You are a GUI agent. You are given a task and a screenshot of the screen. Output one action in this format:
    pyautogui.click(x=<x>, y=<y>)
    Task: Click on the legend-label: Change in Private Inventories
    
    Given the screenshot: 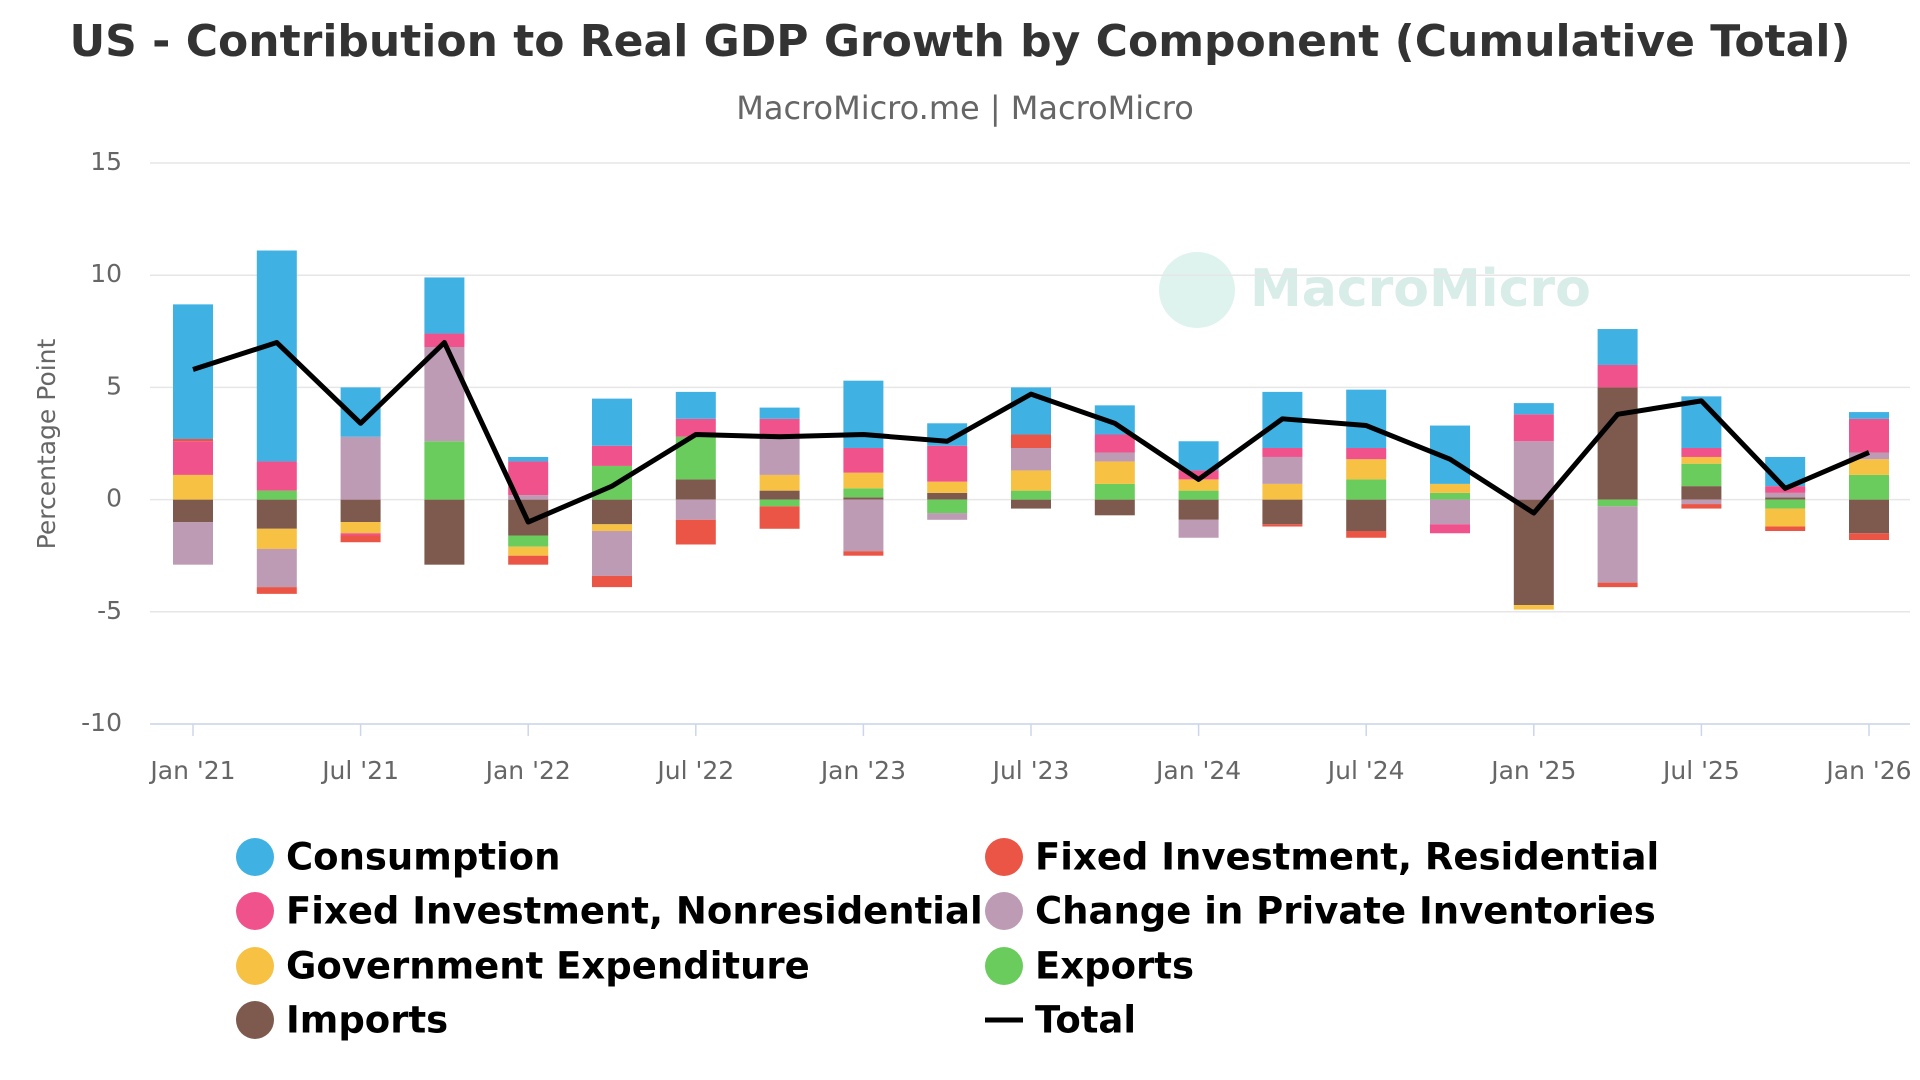 What is the action you would take?
    pyautogui.click(x=1345, y=911)
    